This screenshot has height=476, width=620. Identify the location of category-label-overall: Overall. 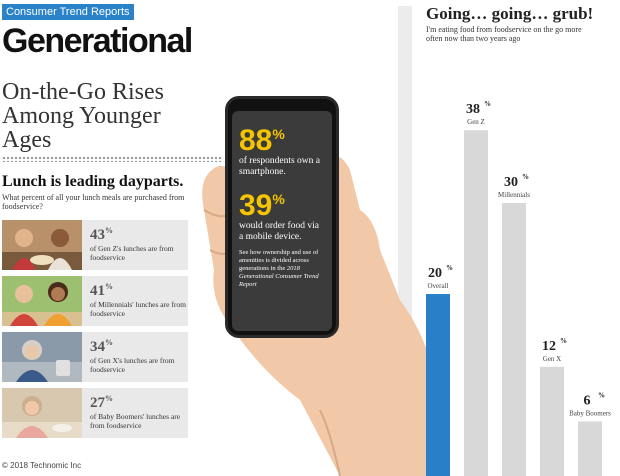
(438, 286).